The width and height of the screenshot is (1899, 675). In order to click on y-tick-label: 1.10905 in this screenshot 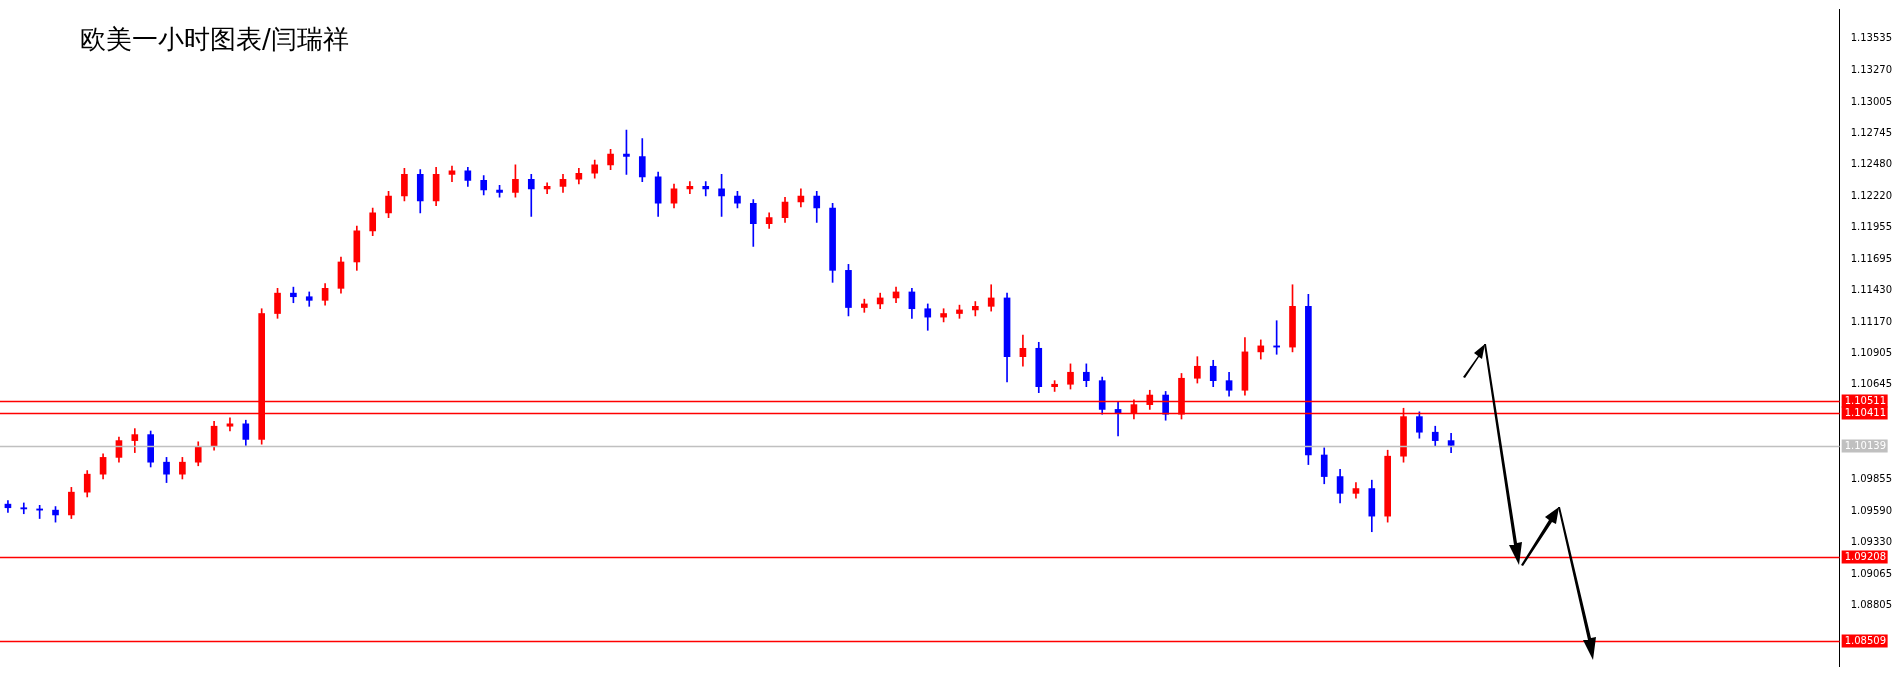, I will do `click(1871, 353)`.